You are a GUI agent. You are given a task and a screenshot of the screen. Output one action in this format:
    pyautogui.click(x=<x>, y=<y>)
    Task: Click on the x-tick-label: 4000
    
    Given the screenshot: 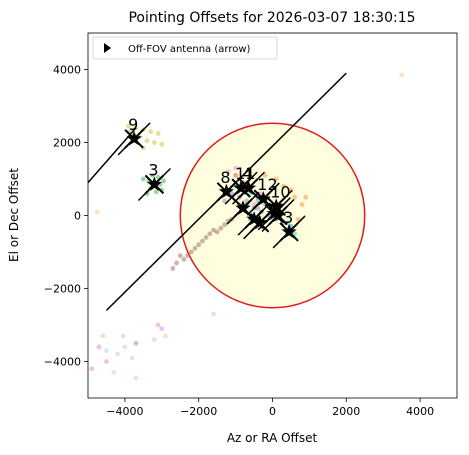 What is the action you would take?
    pyautogui.click(x=420, y=411)
    